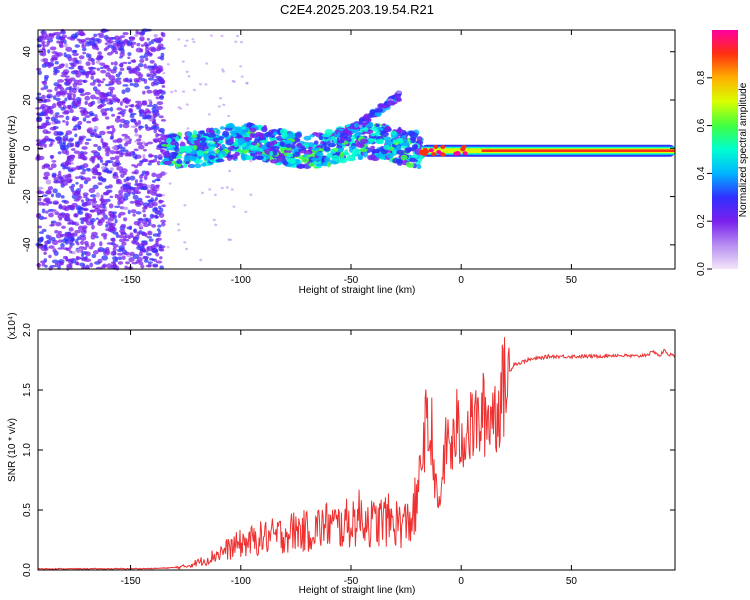  What do you see at coordinates (701, 77) in the screenshot?
I see `colorbar-tick-label: 0.8` at bounding box center [701, 77].